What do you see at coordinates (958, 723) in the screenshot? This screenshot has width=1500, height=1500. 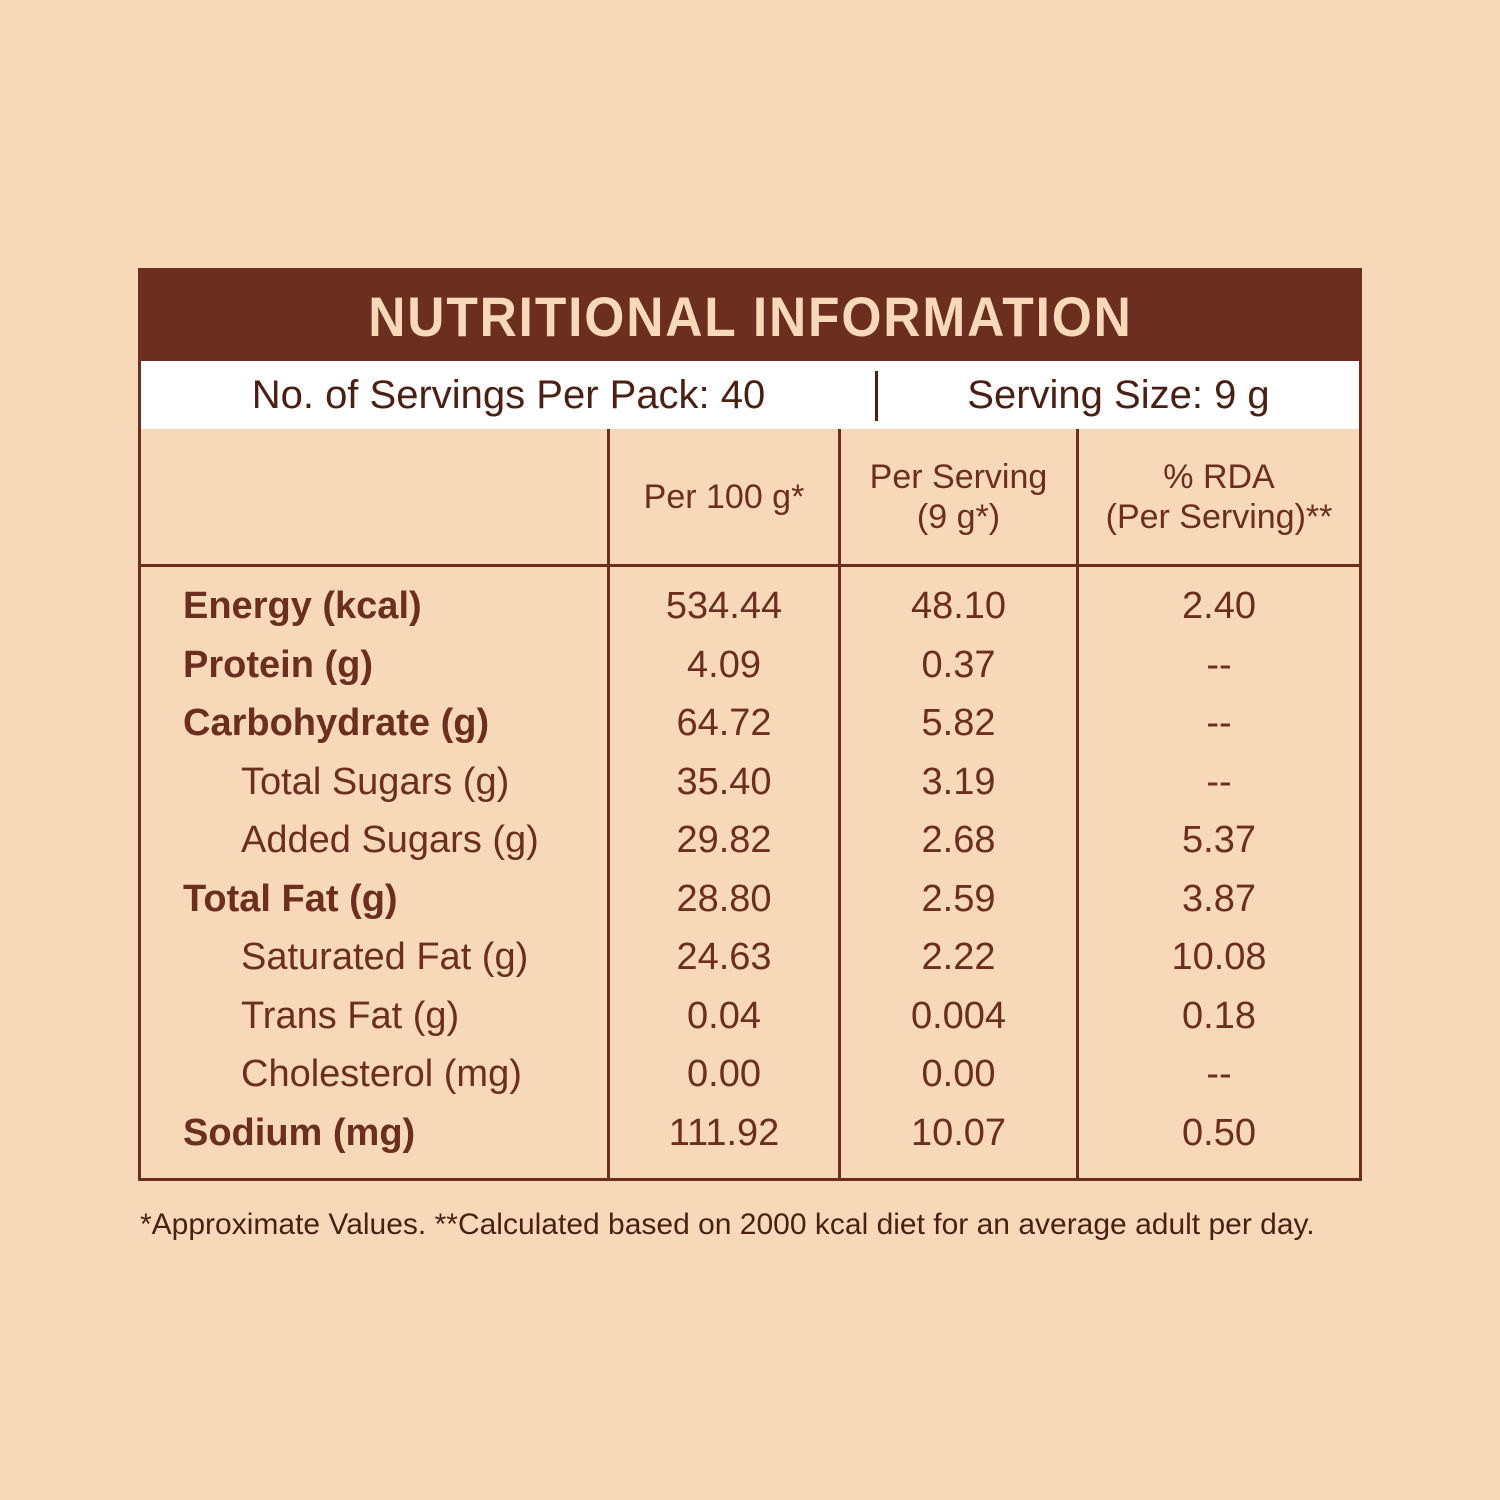 I see `per-serving-value: 5.82` at bounding box center [958, 723].